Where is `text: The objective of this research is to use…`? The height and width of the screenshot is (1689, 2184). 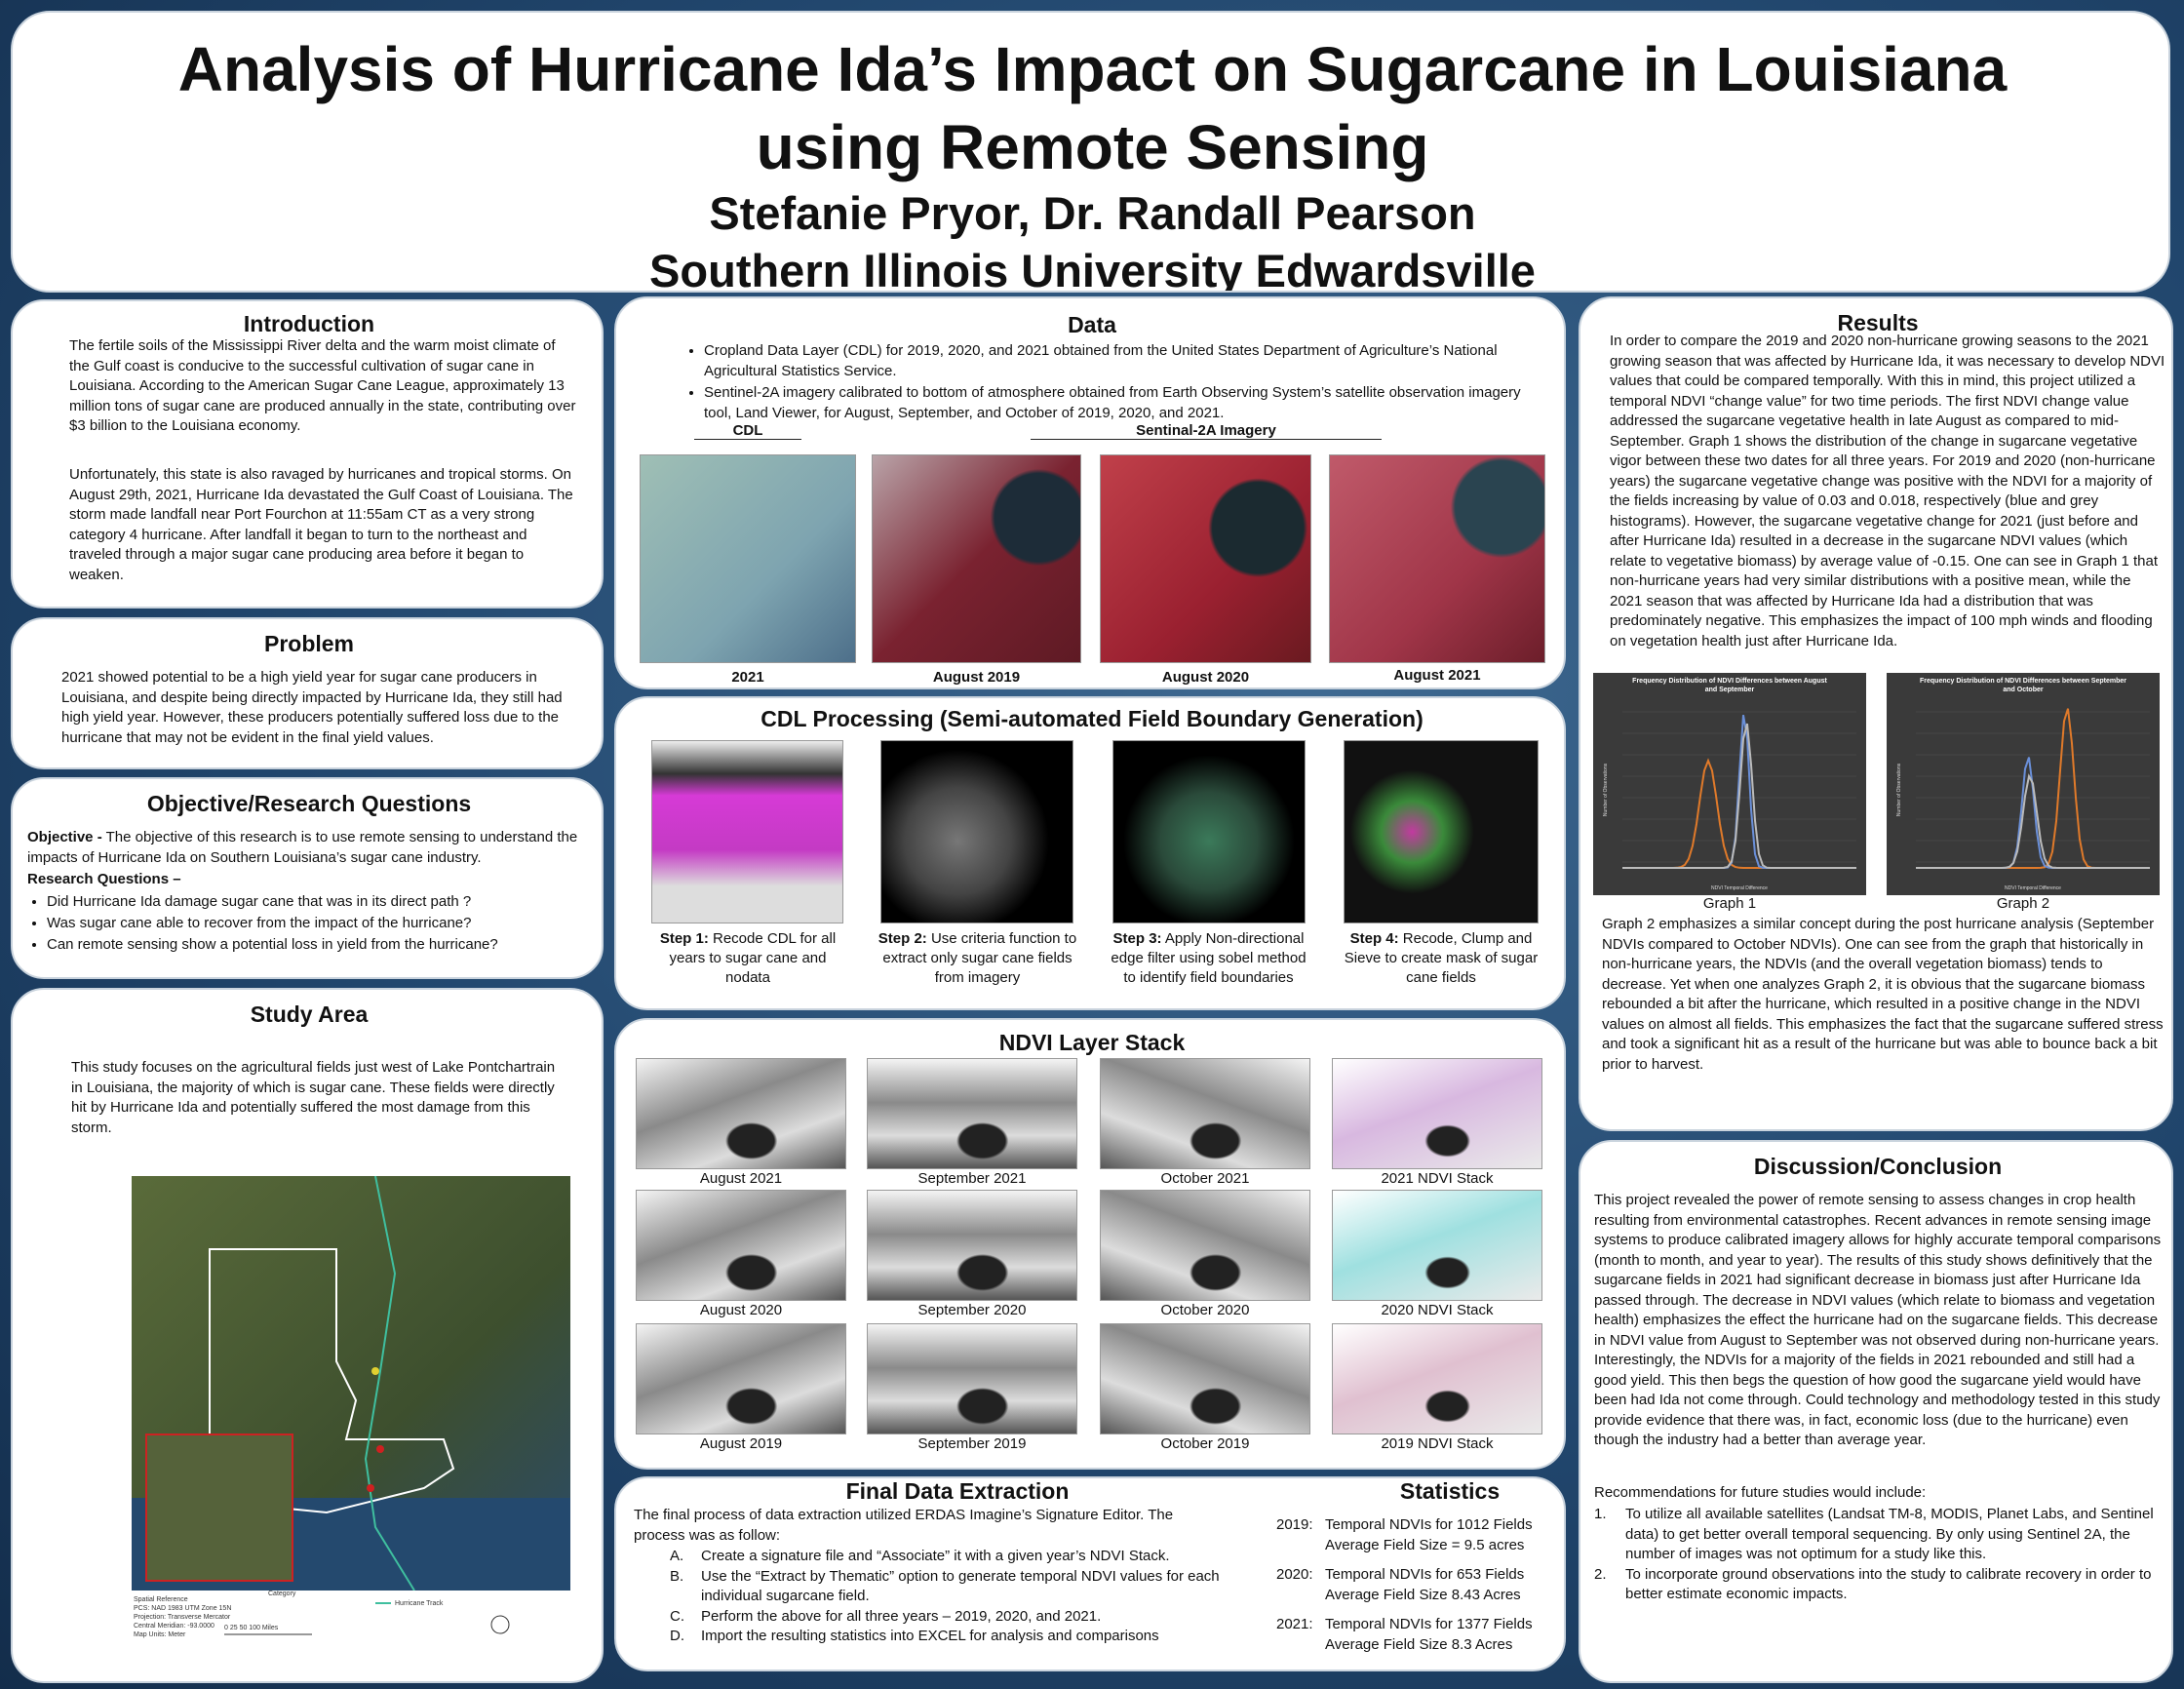
text: The objective of this research is to use… is located at coordinates (302, 847).